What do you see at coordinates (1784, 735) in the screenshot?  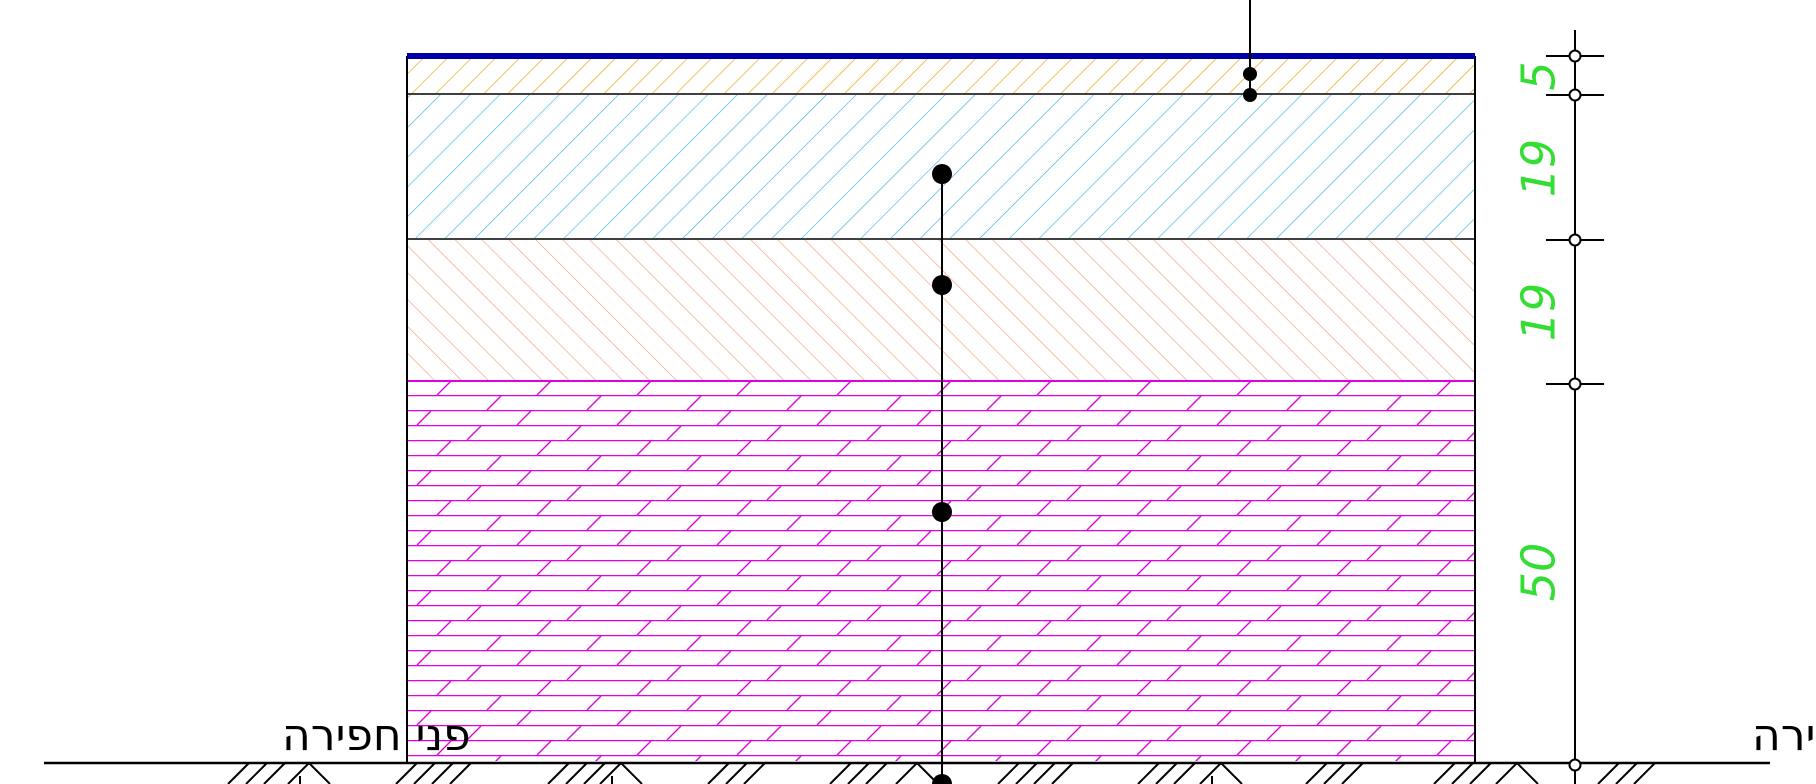 I see `ground-label-right: פני חפירה` at bounding box center [1784, 735].